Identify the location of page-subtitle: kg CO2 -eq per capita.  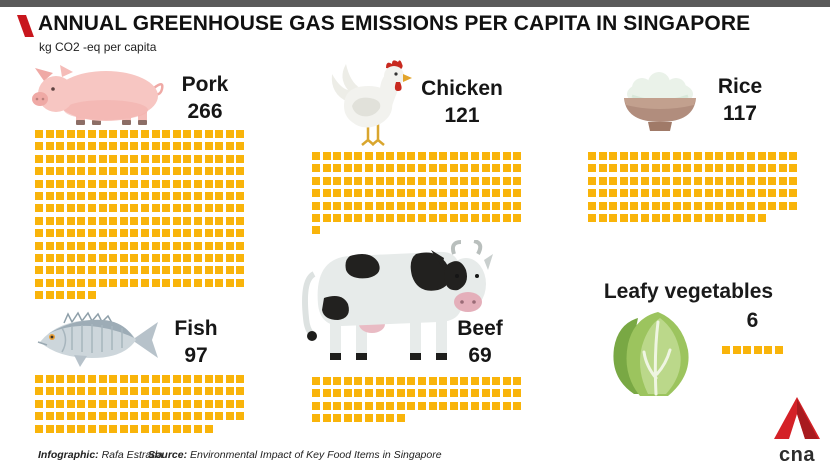
(98, 47).